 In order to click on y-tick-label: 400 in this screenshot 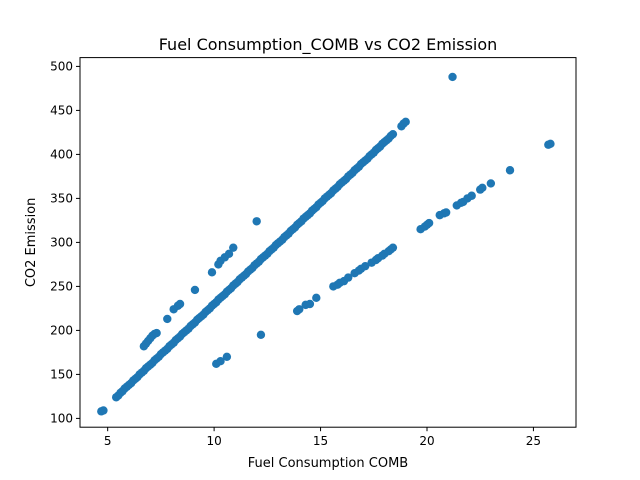, I will do `click(61, 154)`.